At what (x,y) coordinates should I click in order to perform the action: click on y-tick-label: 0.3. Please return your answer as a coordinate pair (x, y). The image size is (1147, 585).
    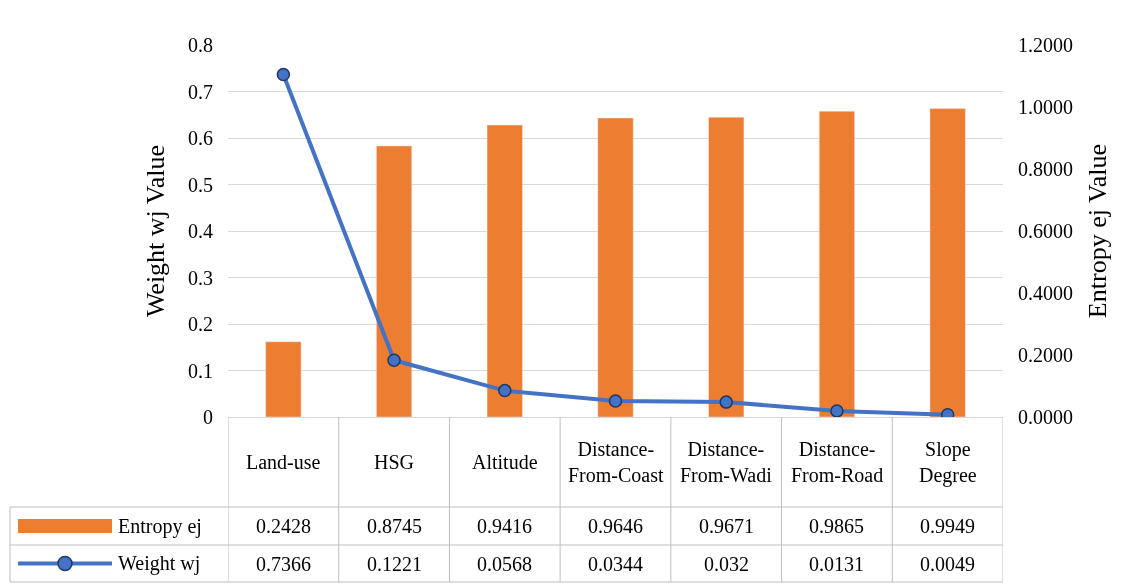
    Looking at the image, I should click on (200, 277).